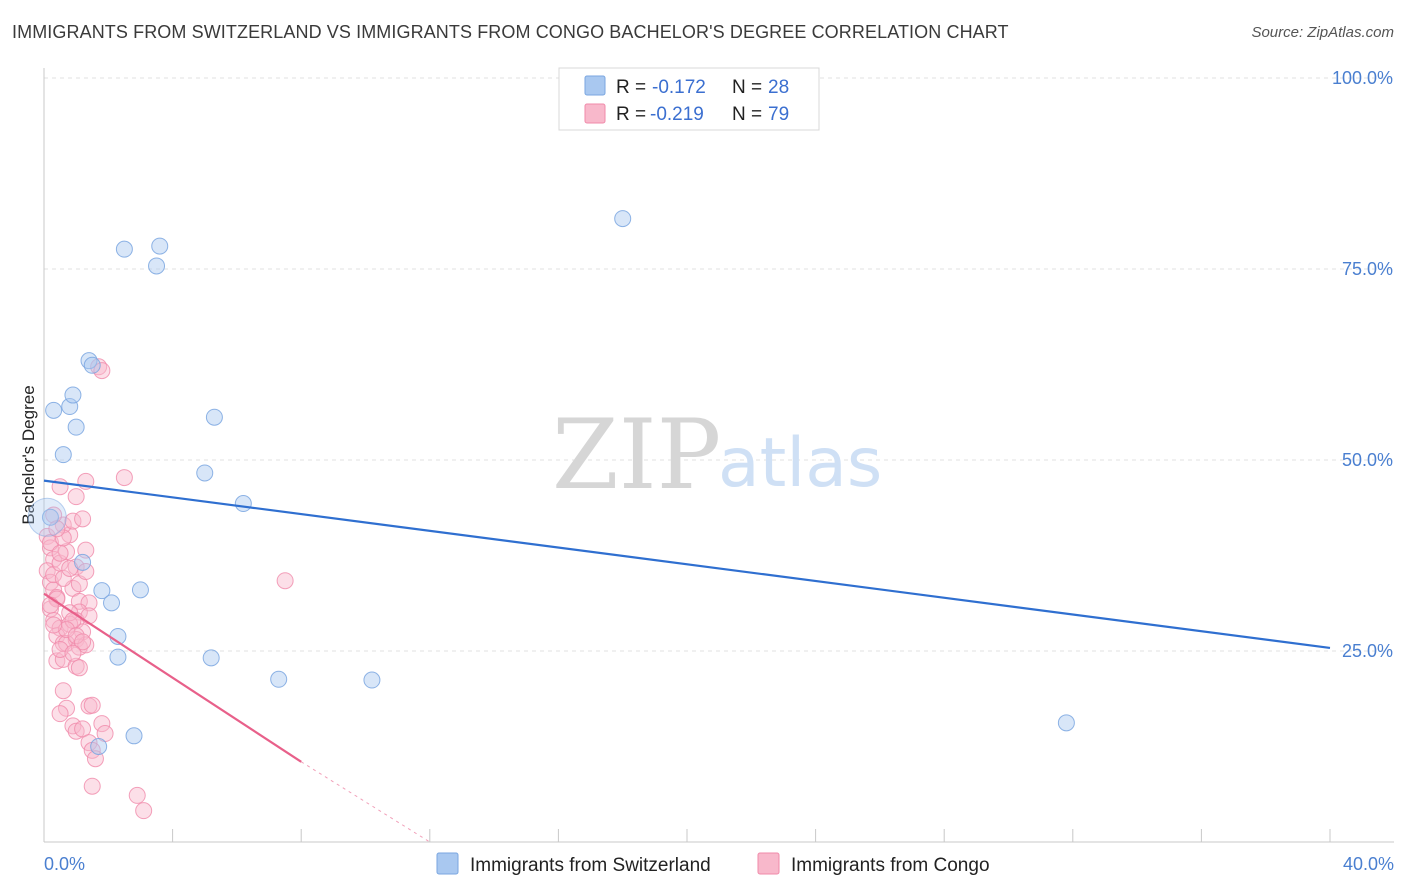 The height and width of the screenshot is (892, 1406). I want to click on legend-switzerland-n-label: N =, so click(747, 87).